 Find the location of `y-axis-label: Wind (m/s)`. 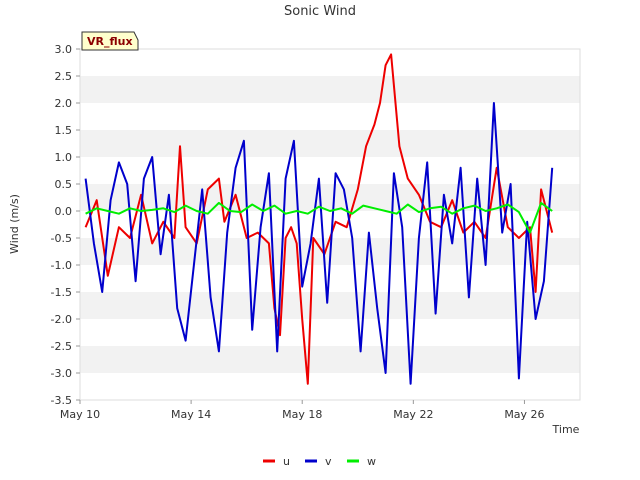

y-axis-label: Wind (m/s) is located at coordinates (14, 224).